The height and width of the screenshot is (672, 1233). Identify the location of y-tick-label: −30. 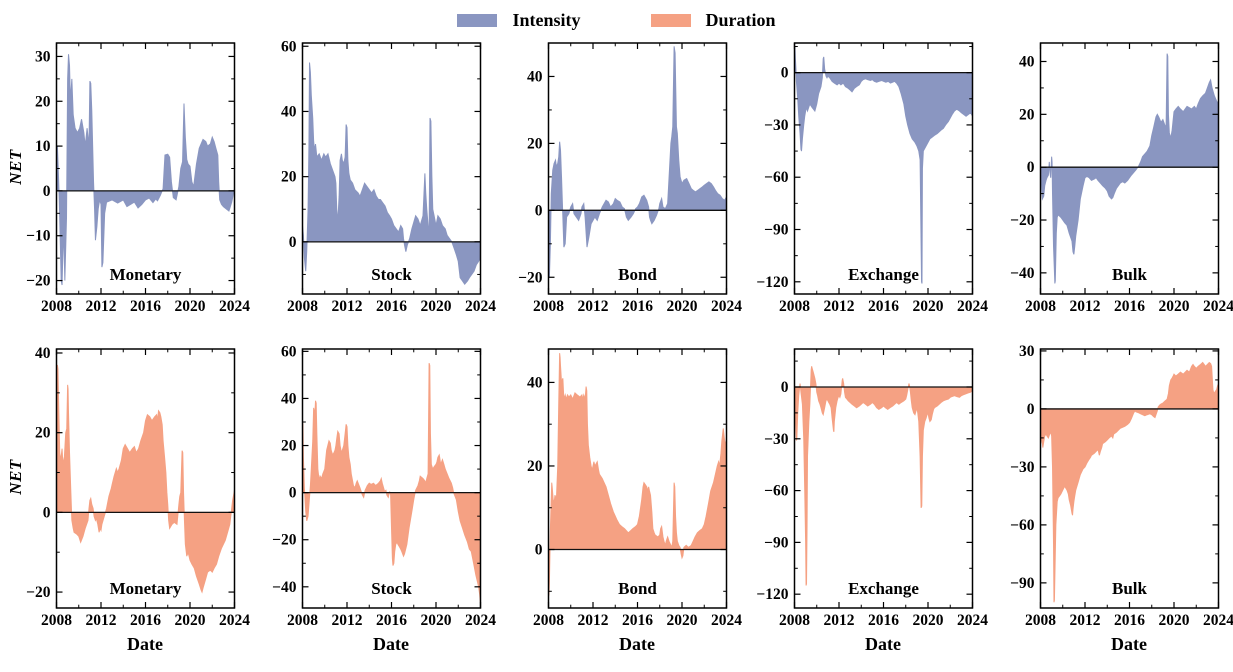
(1022, 467).